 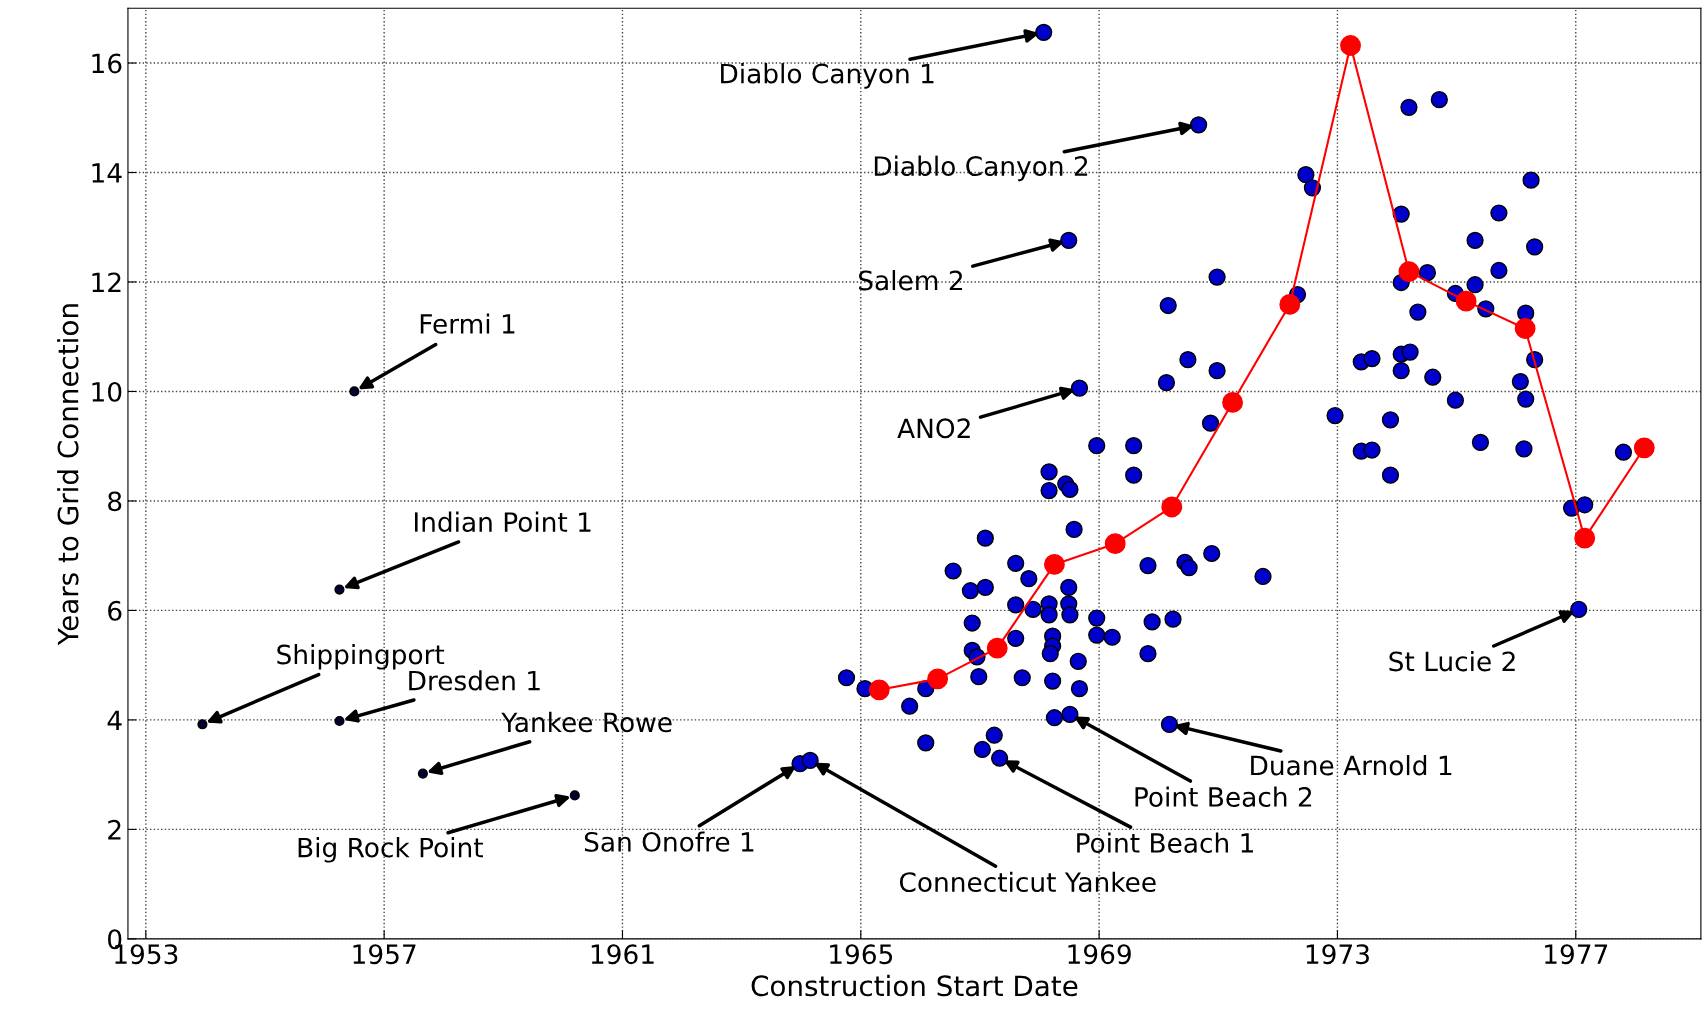 What do you see at coordinates (827, 76) in the screenshot?
I see `annotation: Diablo Canyon 1` at bounding box center [827, 76].